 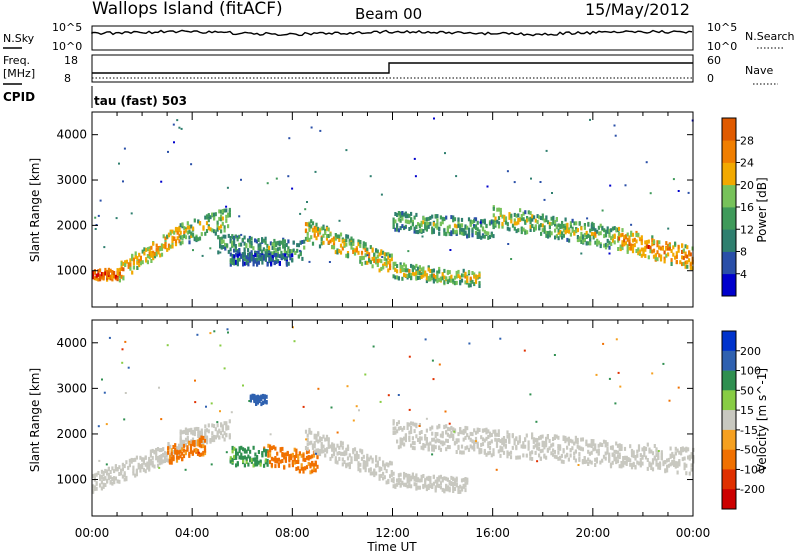 I want to click on x-tick-label: 00:00, so click(x=693, y=533).